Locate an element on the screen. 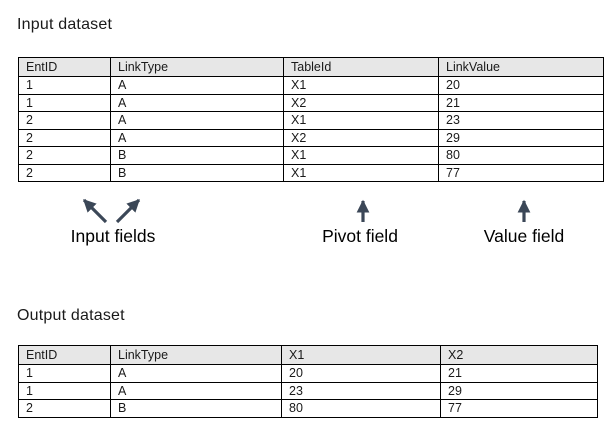 This screenshot has width=616, height=444. annotation-arrows is located at coordinates (306, 211).